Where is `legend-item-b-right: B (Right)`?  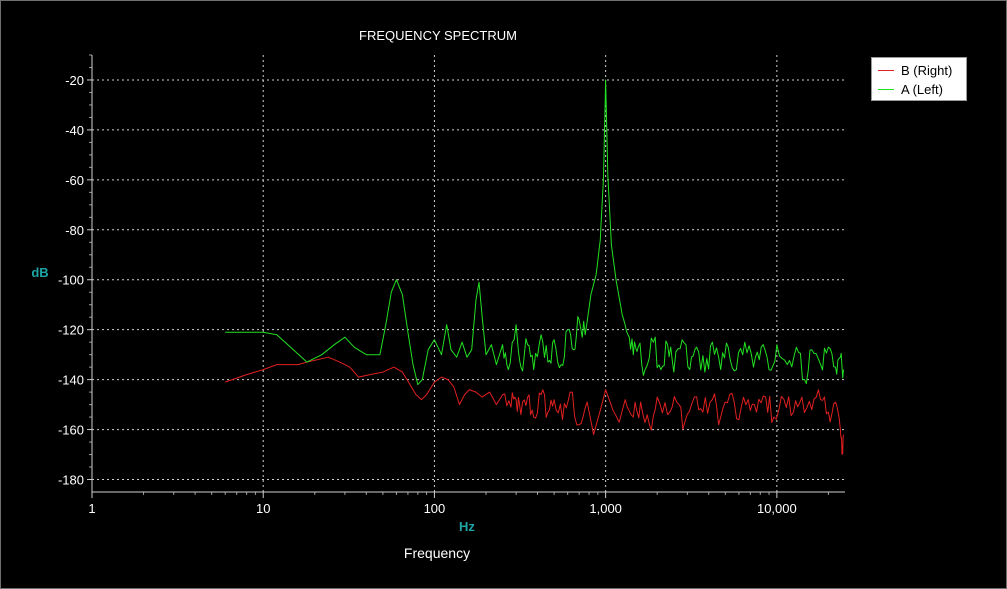
legend-item-b-right: B (Right) is located at coordinates (915, 70).